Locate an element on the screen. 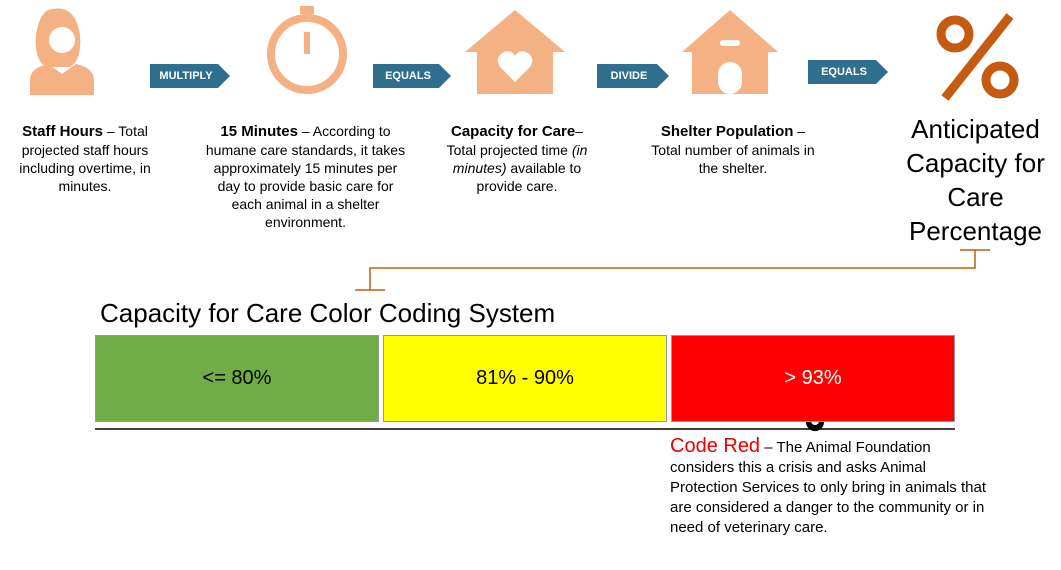 This screenshot has width=1061, height=570. step-text: – is located at coordinates (579, 131).